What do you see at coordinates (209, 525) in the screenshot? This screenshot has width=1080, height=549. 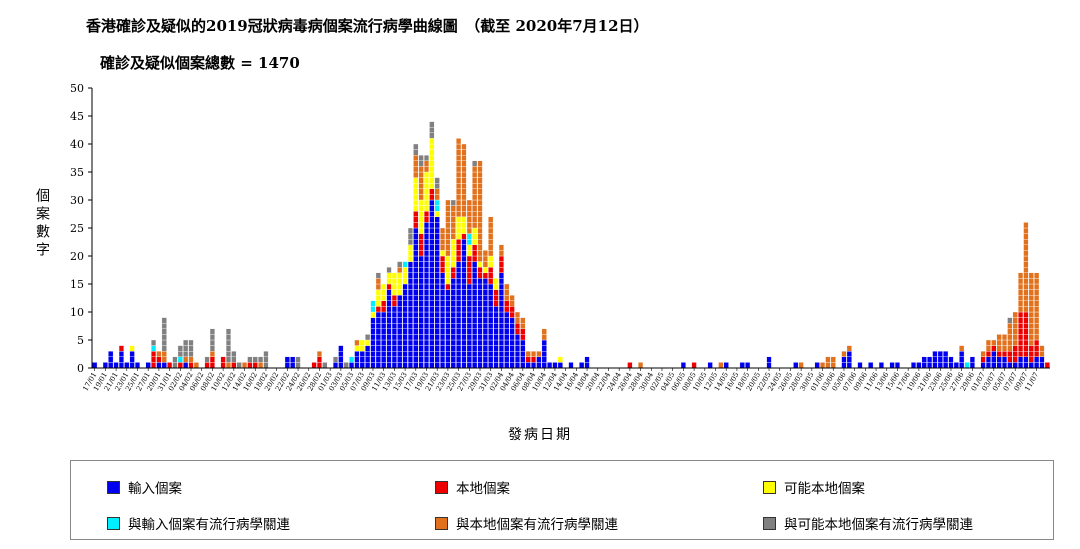 I see `legend-label: 與輸入個案有流行病學關連` at bounding box center [209, 525].